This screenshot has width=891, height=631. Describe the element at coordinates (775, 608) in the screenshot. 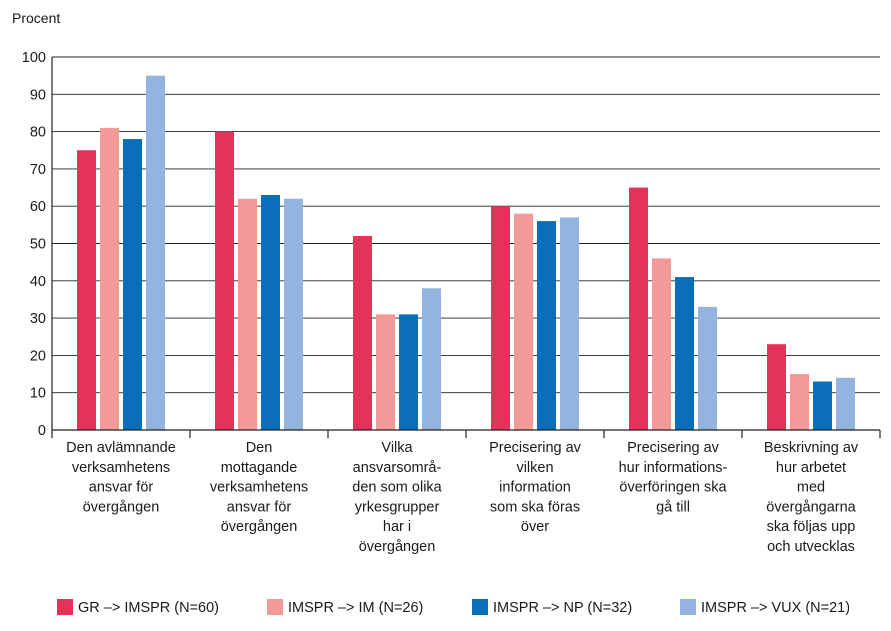

I see `legend-label: IMSPR –> VUX (N=21)` at that location.